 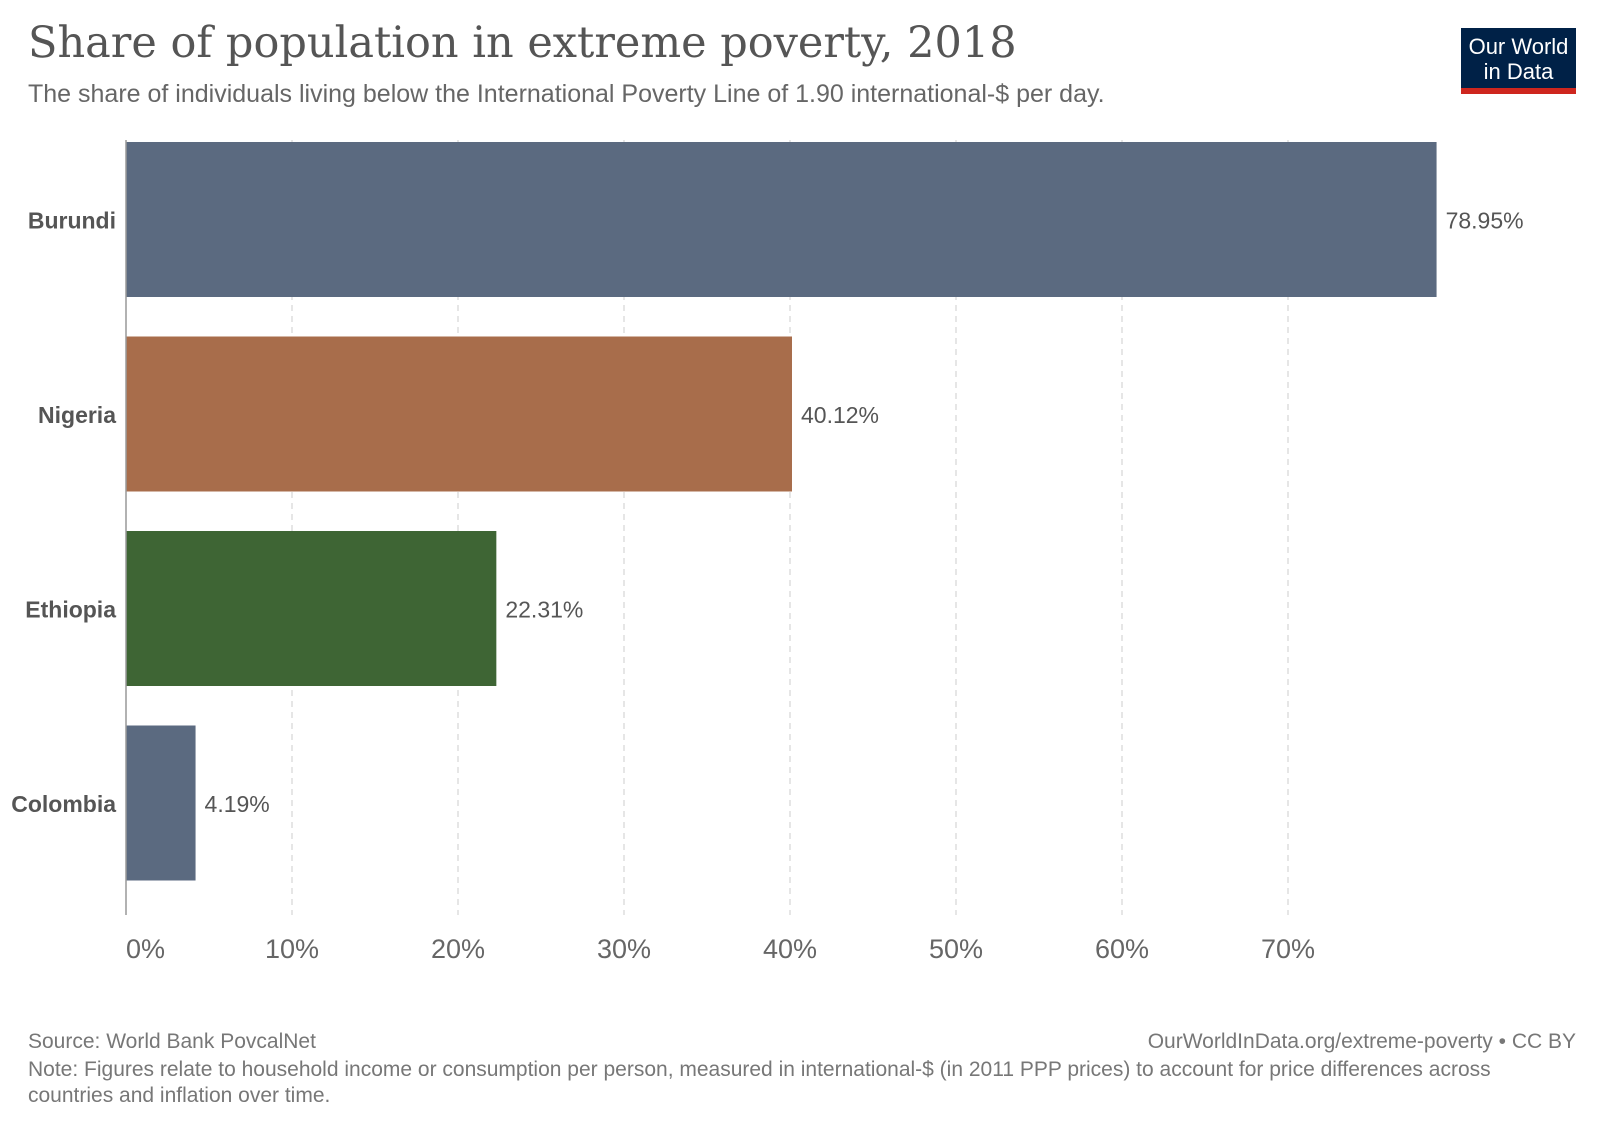 I want to click on x-tick-label: 70%, so click(x=1288, y=949).